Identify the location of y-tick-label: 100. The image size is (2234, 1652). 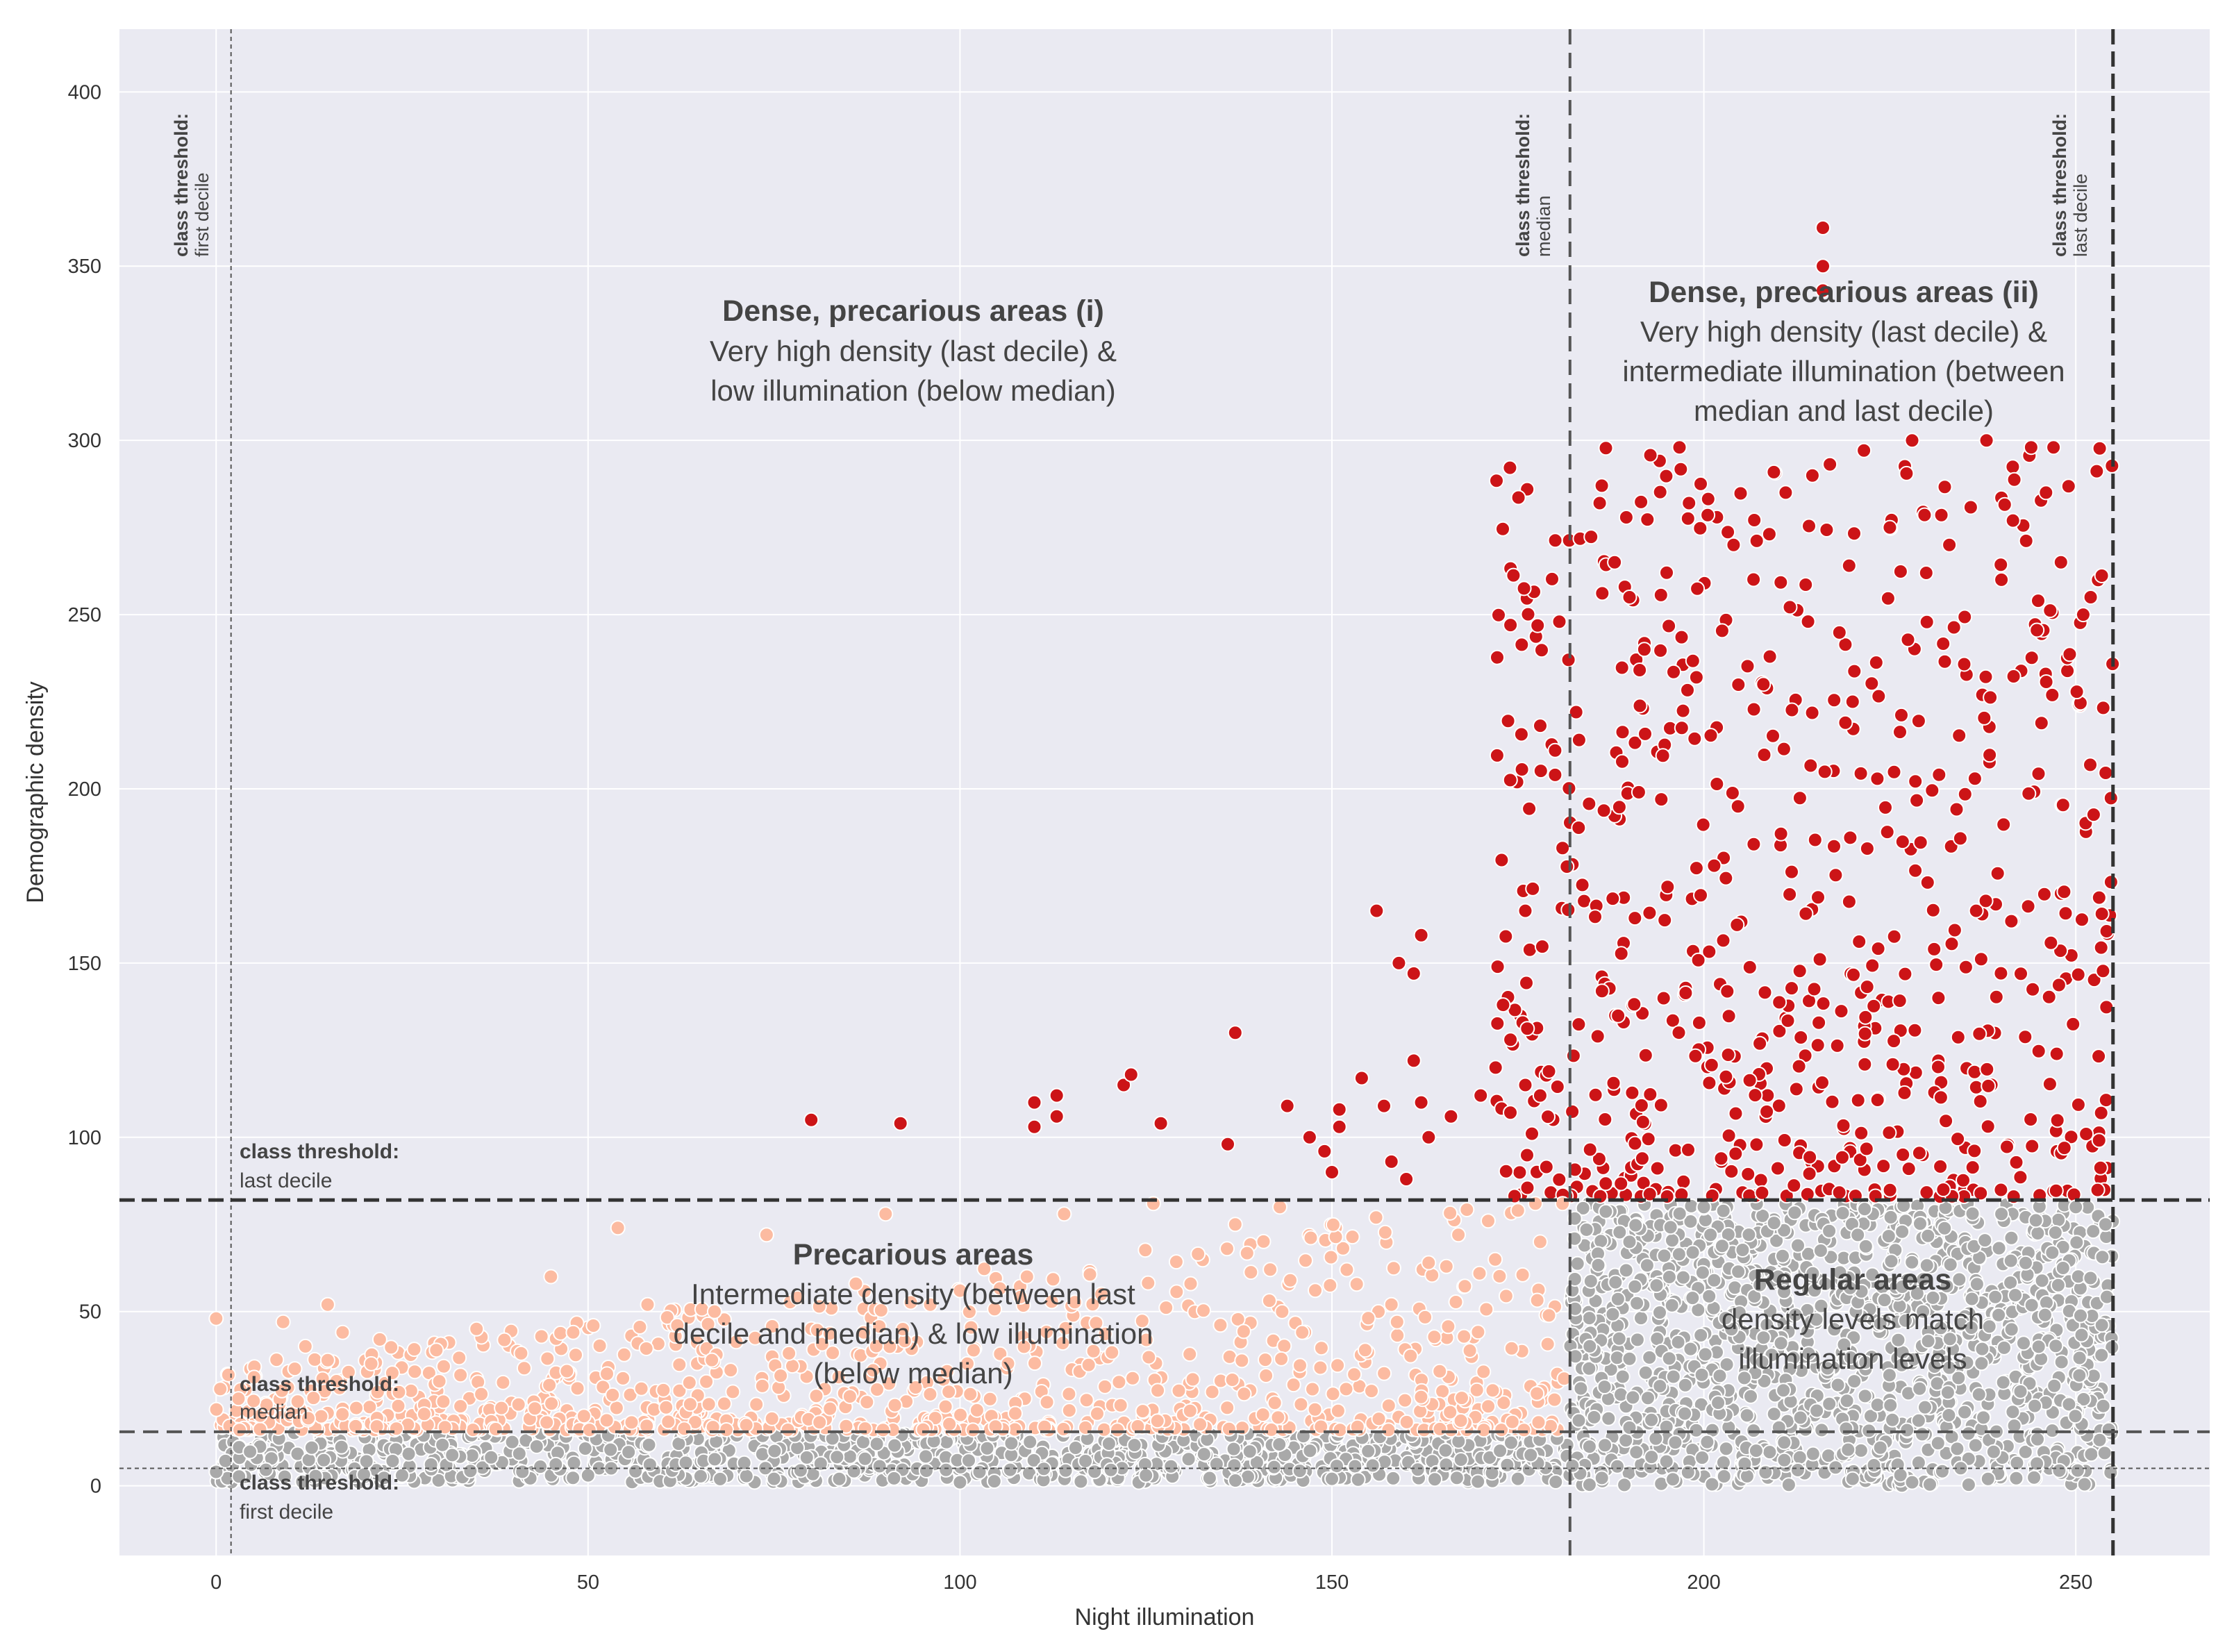
(84, 1138).